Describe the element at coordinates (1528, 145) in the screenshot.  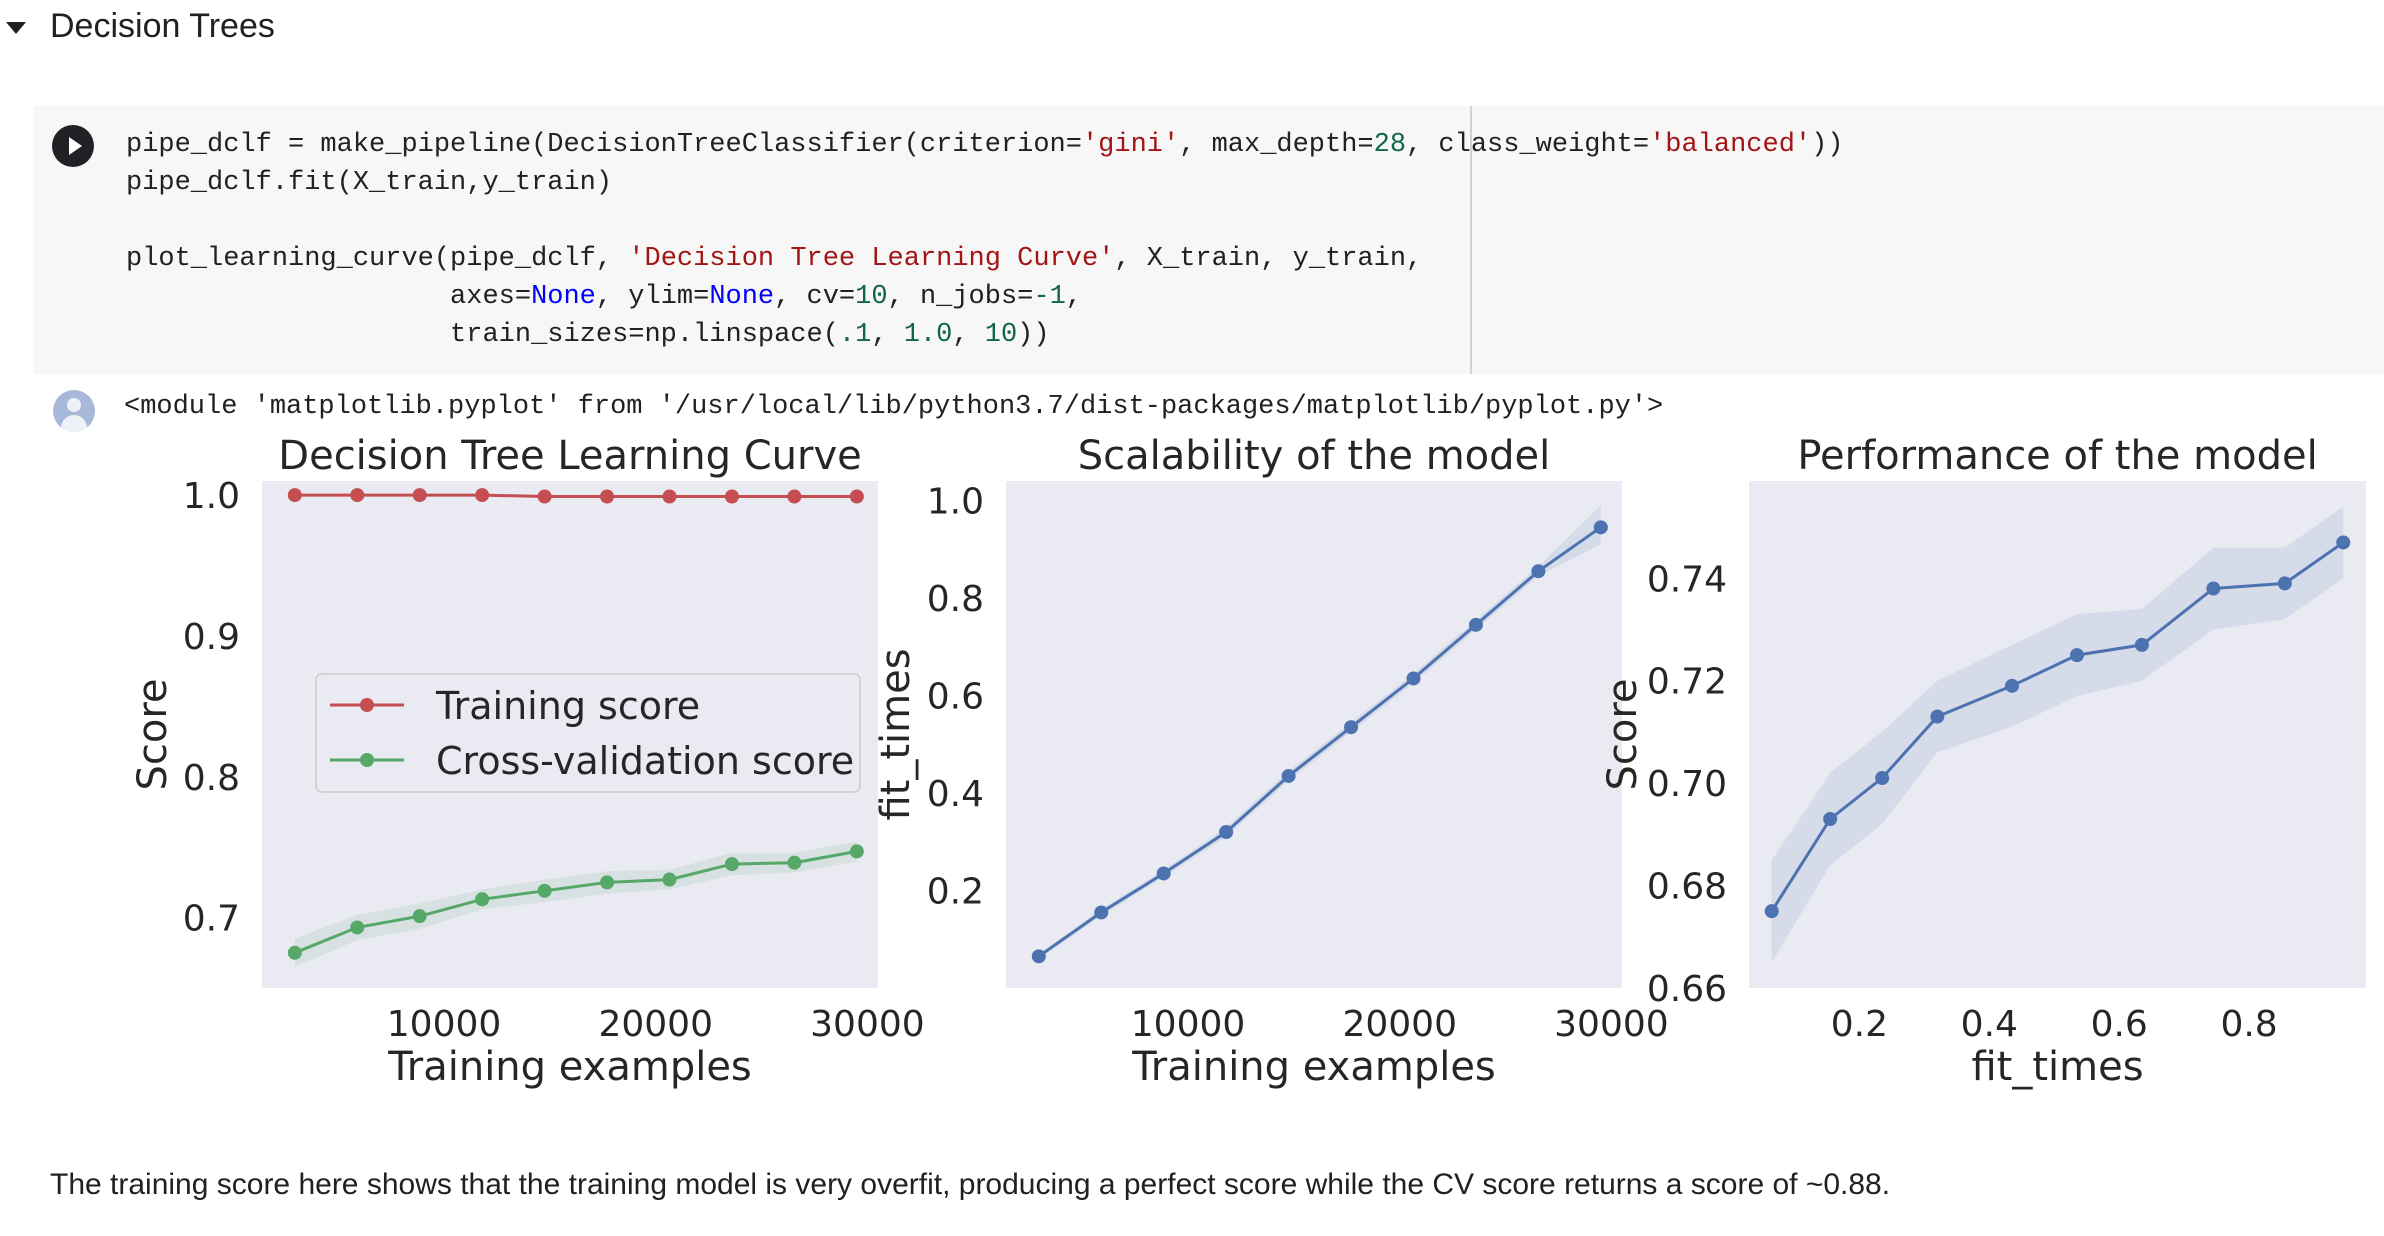
I see `code-token: , class_weight=` at that location.